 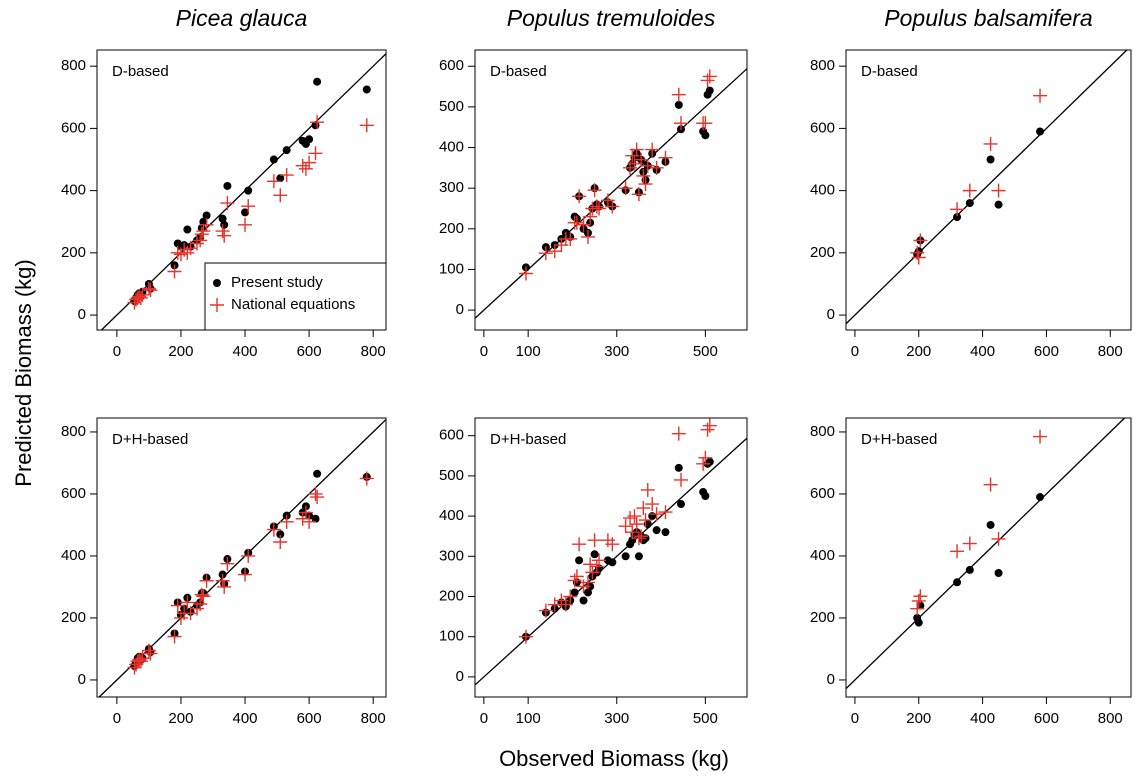 I want to click on panel: 0 200 400 600 800 0 200 400 600 800 D+H-based, so click(x=971, y=572).